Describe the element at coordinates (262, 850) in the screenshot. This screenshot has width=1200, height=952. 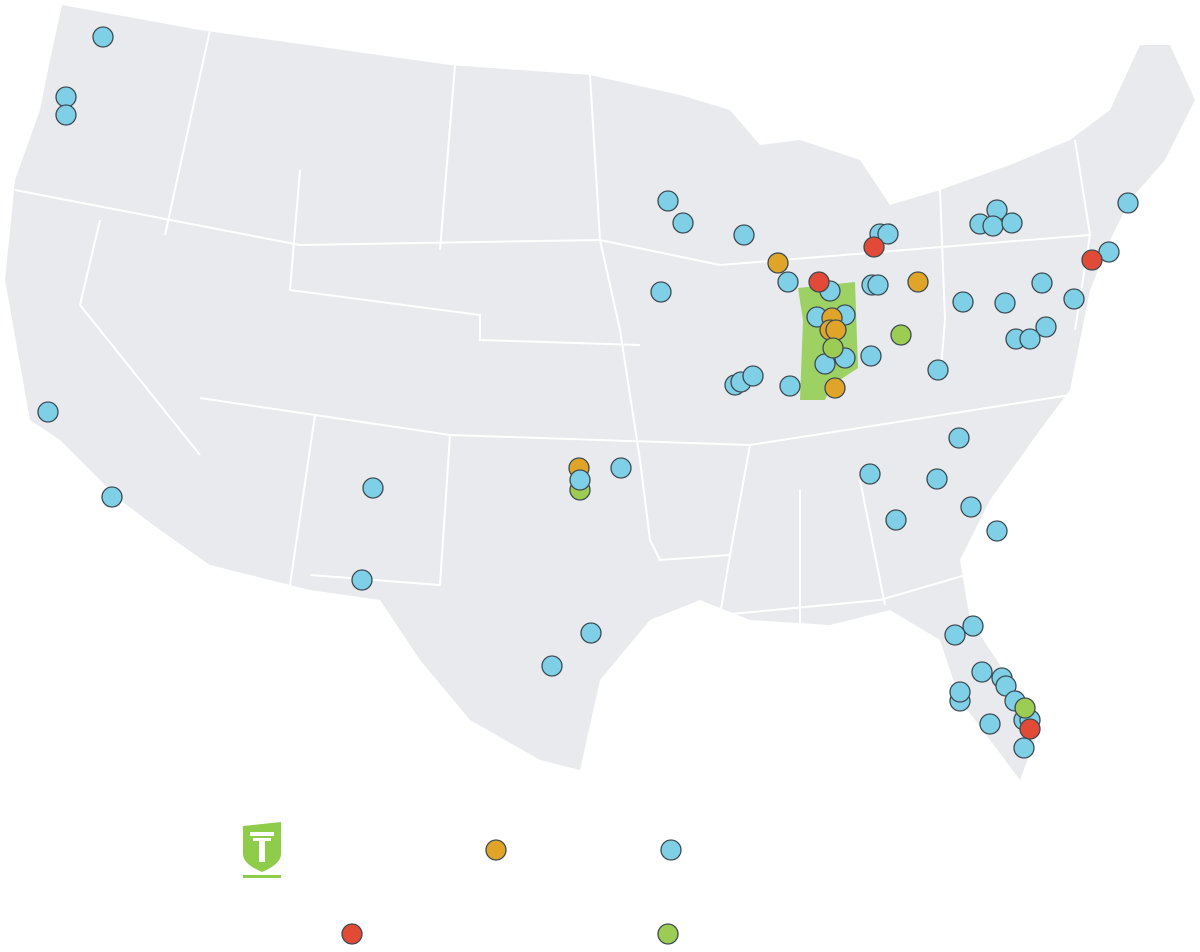
I see `legend-logo` at that location.